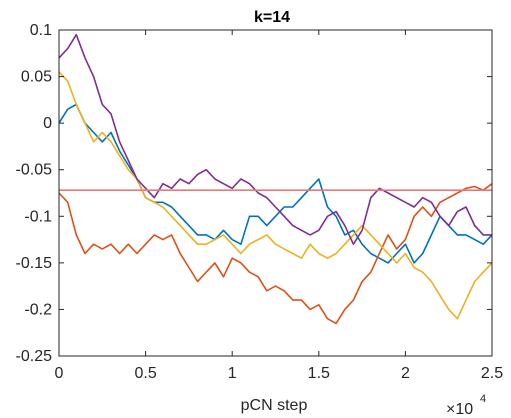 Image resolution: width=511 pixels, height=418 pixels. Describe the element at coordinates (34, 263) in the screenshot. I see `y-tick-label: -0.15` at that location.